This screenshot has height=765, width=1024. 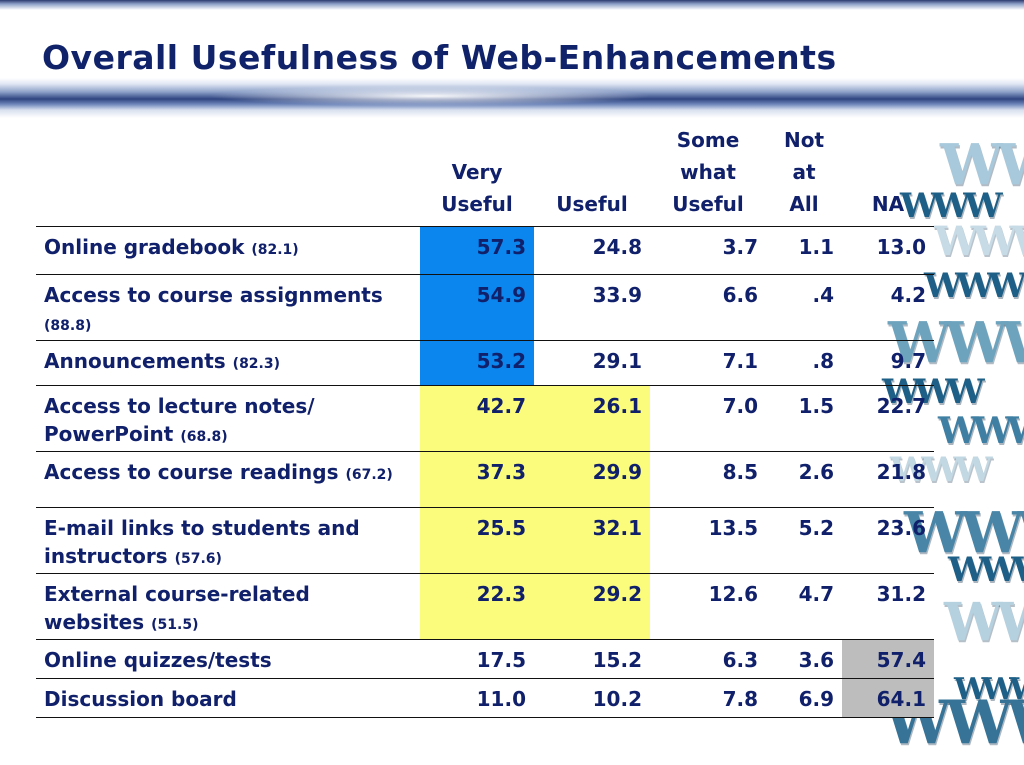 What do you see at coordinates (177, 608) in the screenshot?
I see `row-label-text: External course-related websites` at bounding box center [177, 608].